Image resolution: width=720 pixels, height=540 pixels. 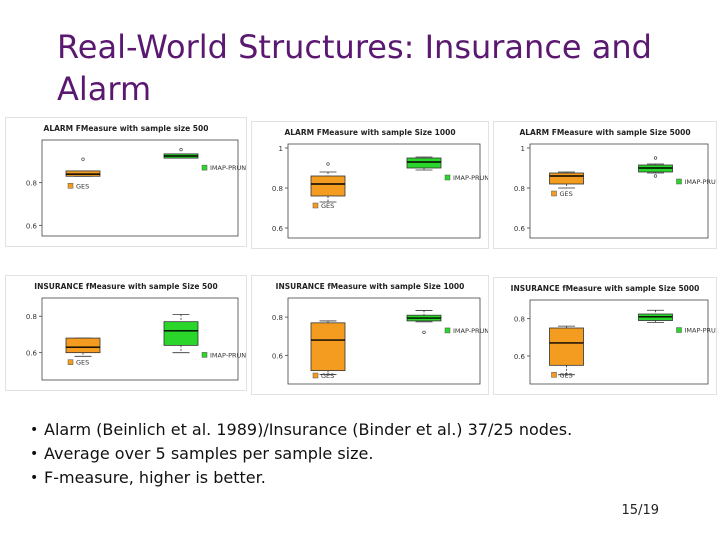 What do you see at coordinates (125, 286) in the screenshot?
I see `chart-title: INSURANCE fMeasure with sample Size 500` at bounding box center [125, 286].